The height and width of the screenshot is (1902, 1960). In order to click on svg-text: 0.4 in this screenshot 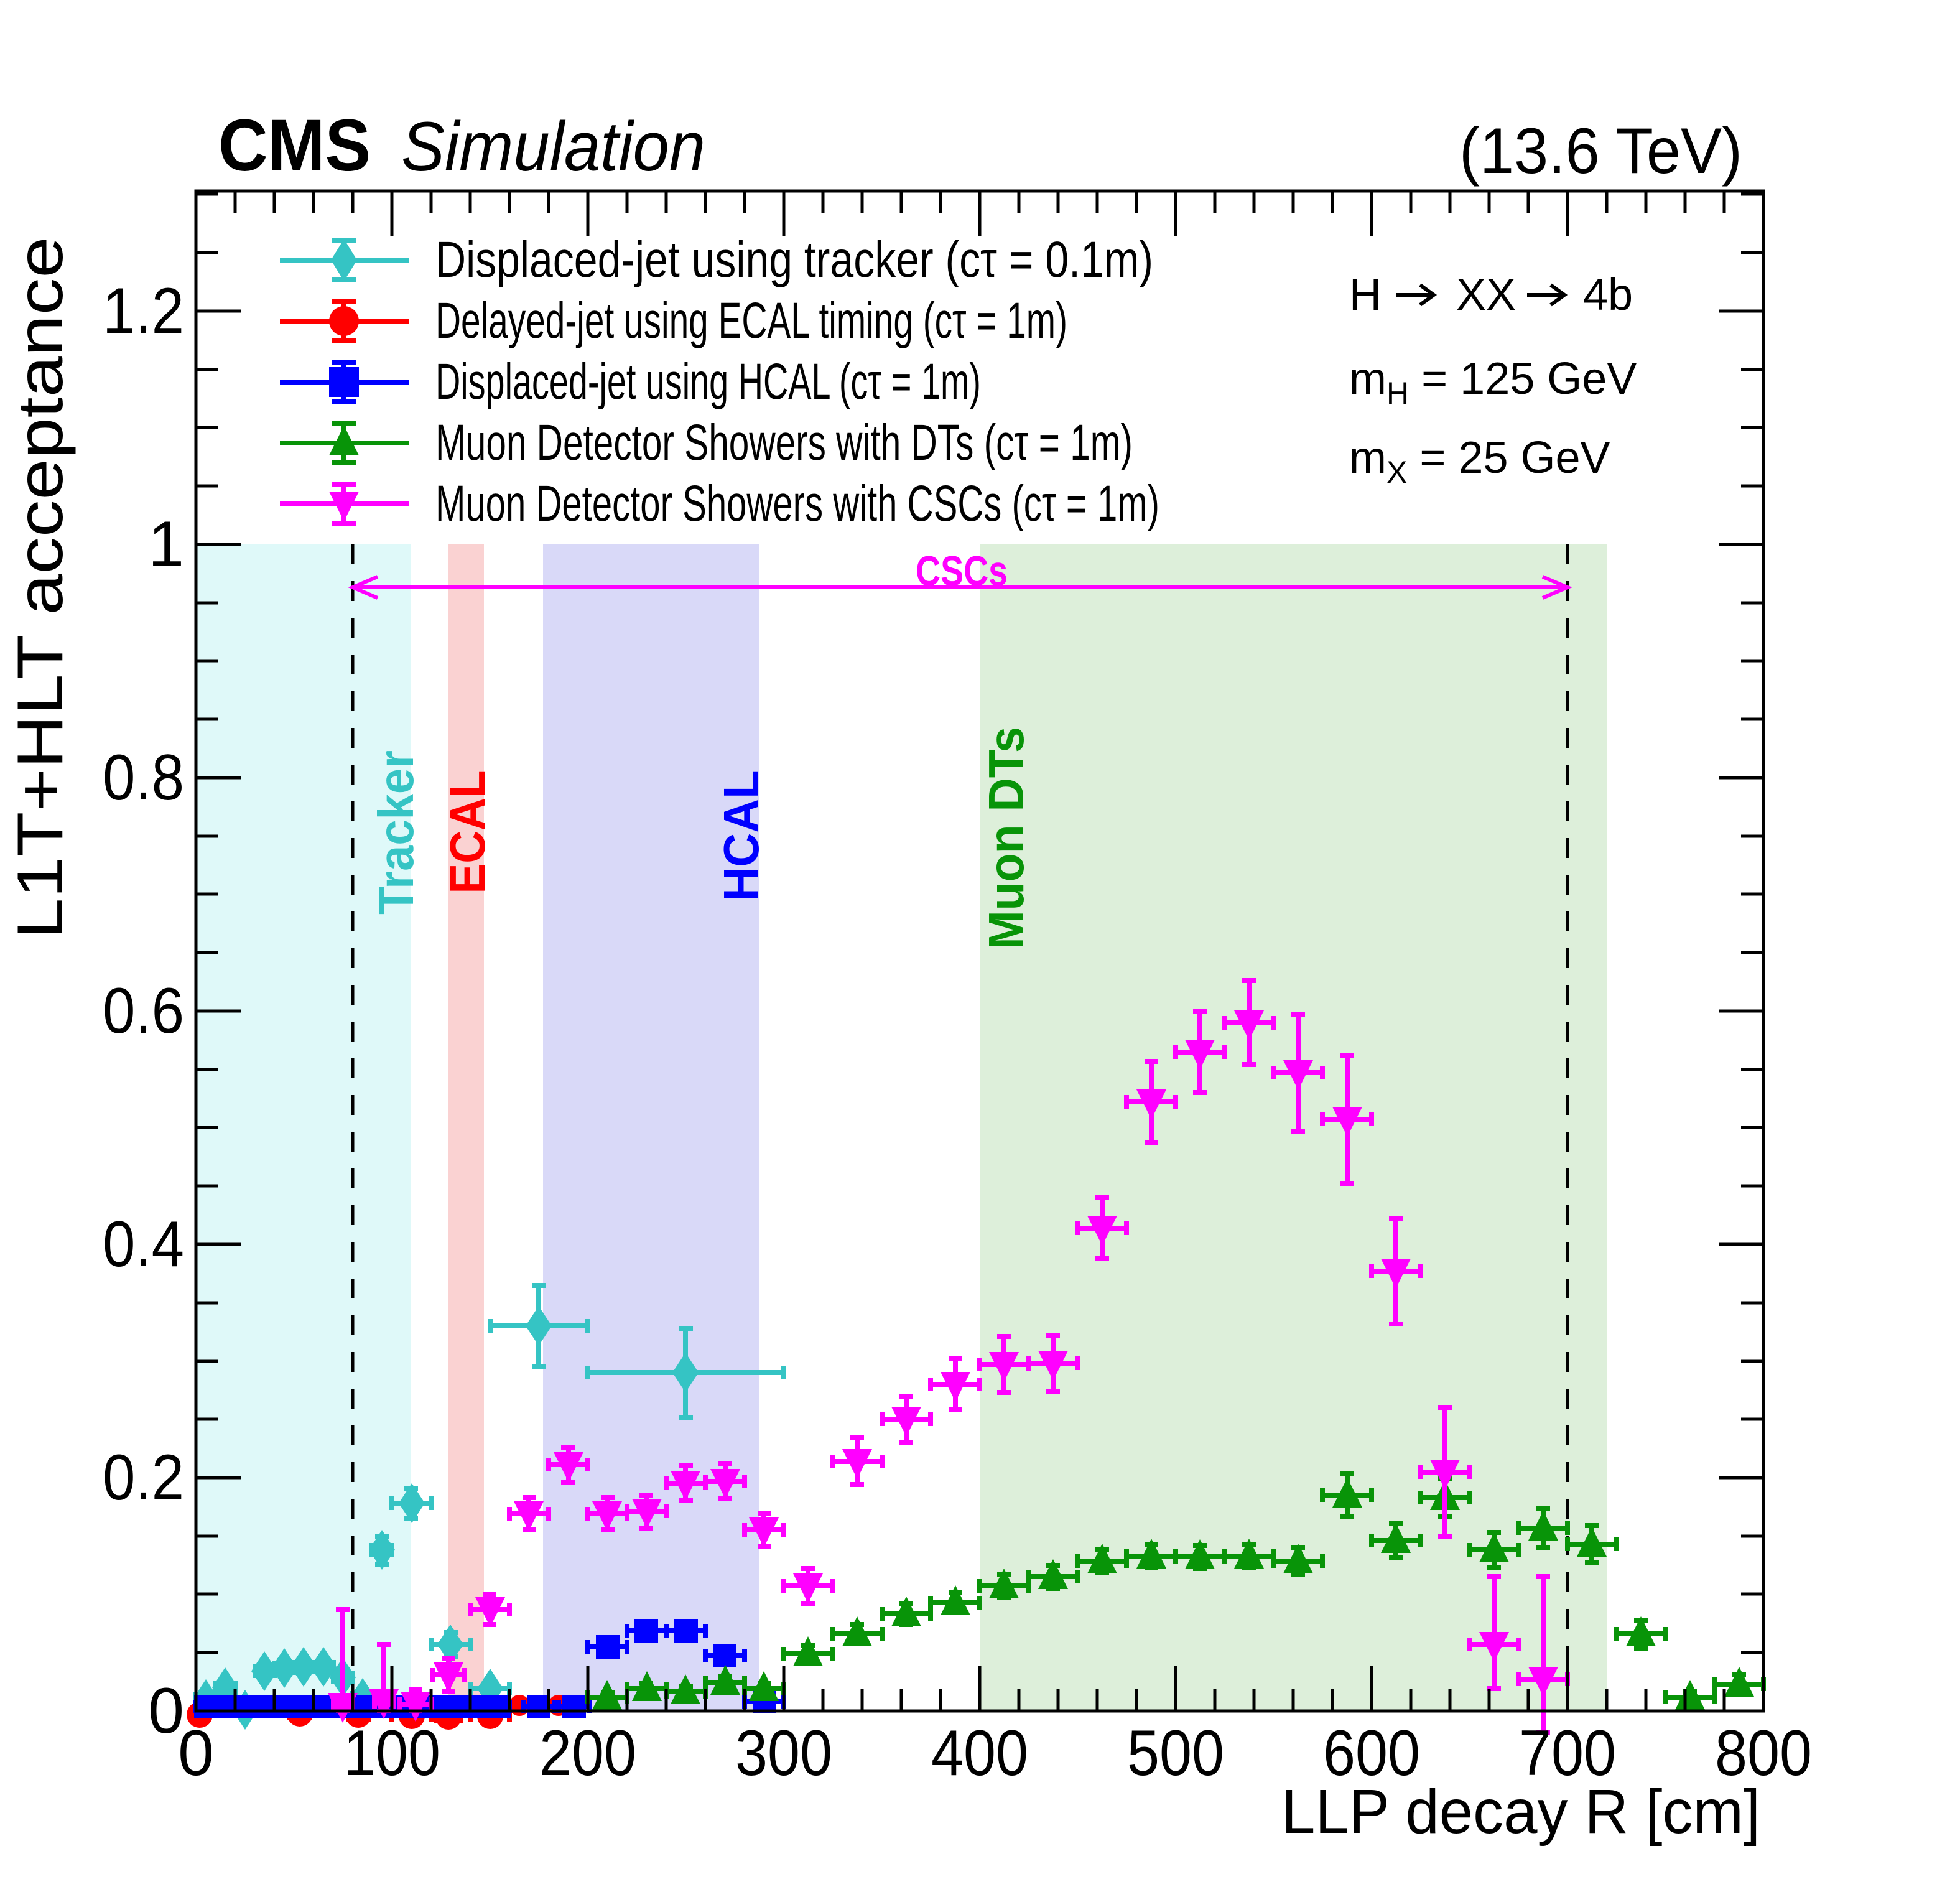, I will do `click(143, 1244)`.